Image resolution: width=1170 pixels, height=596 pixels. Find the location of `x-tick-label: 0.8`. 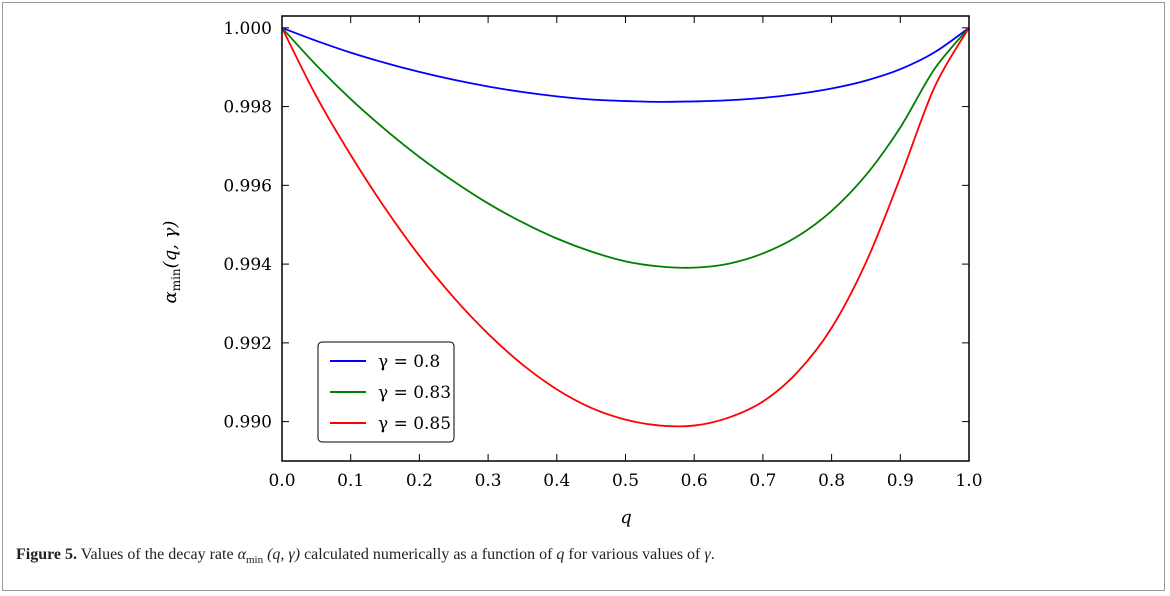

x-tick-label: 0.8 is located at coordinates (831, 481).